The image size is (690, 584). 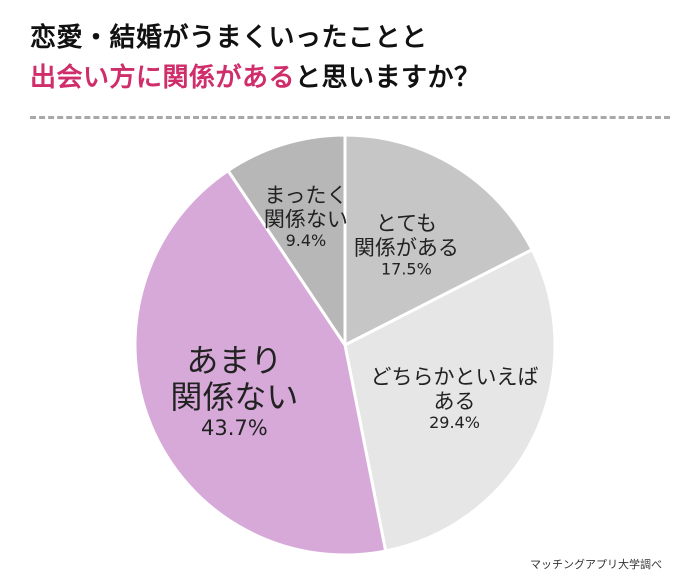 What do you see at coordinates (406, 224) in the screenshot?
I see `pie-label-very-related: とても` at bounding box center [406, 224].